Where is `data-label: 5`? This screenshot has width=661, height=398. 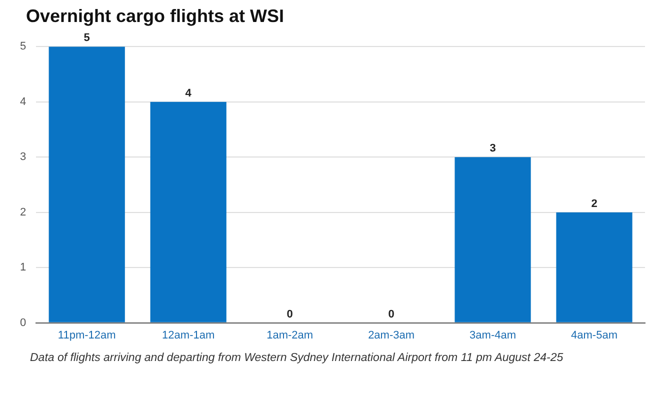 data-label: 5 is located at coordinates (87, 38).